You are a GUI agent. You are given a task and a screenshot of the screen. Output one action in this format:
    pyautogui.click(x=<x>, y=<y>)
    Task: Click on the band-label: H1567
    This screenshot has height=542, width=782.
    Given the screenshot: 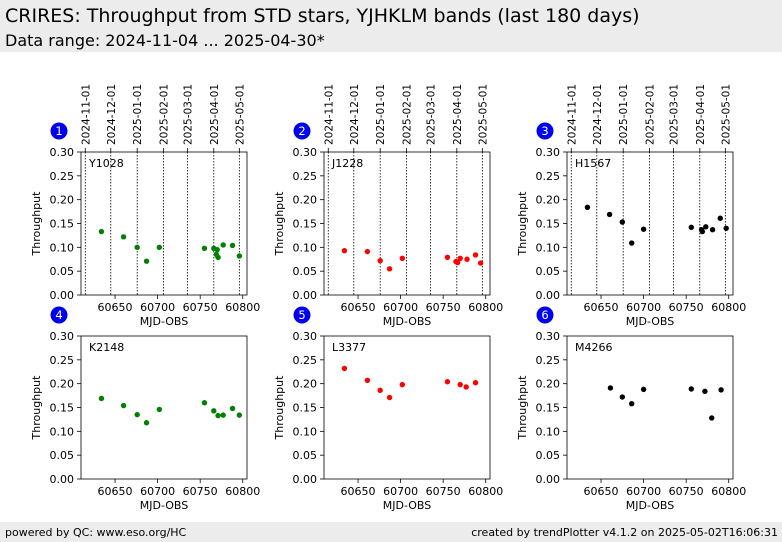 What is the action you would take?
    pyautogui.click(x=593, y=163)
    